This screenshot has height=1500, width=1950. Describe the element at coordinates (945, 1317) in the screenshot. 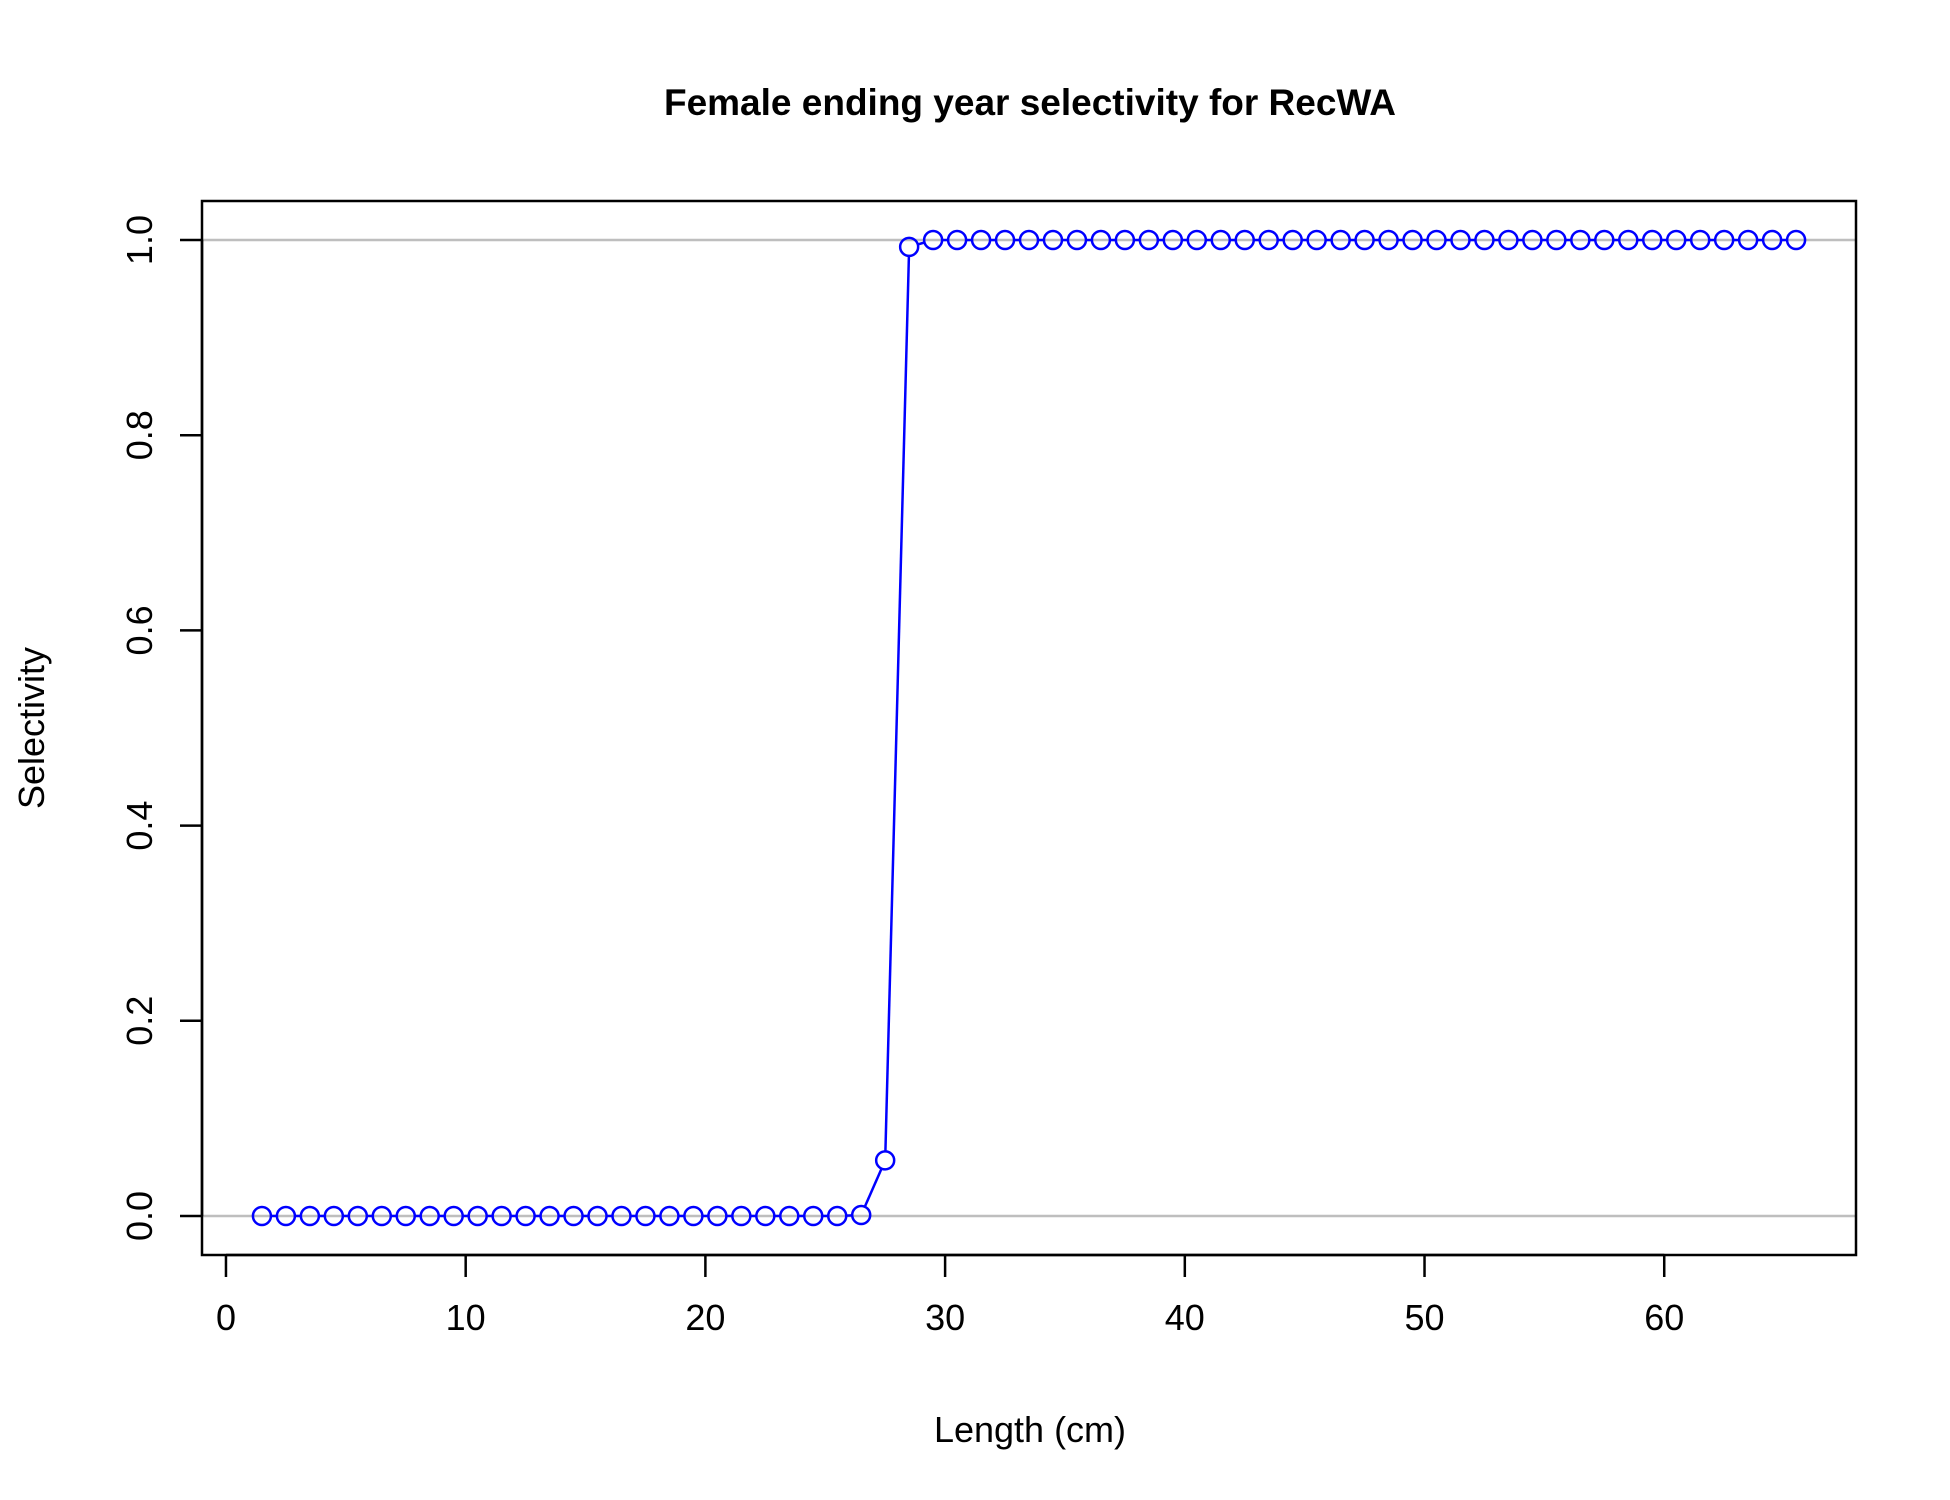

I see `x-tick-label: 30` at that location.